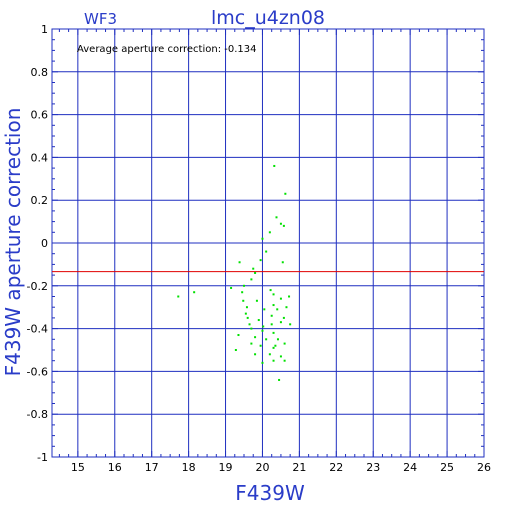 The width and height of the screenshot is (512, 512). I want to click on y-tick-label: -0.4, so click(37, 329).